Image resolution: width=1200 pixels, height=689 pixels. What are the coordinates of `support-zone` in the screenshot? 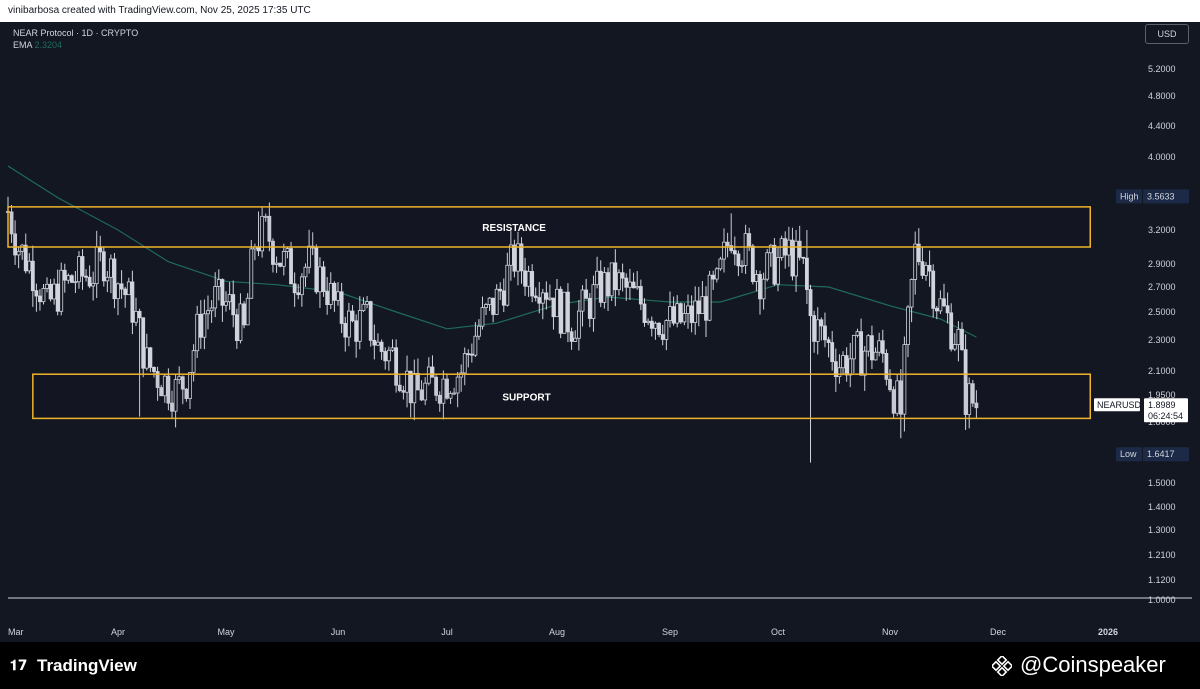 It's located at (562, 396).